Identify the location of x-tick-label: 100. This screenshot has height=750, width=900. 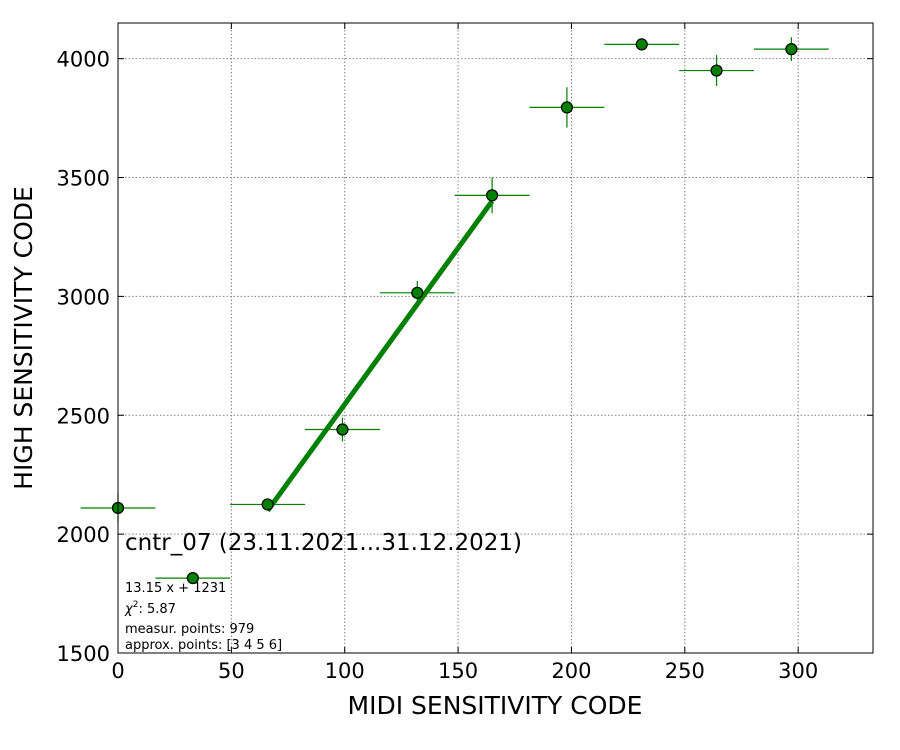
(345, 671).